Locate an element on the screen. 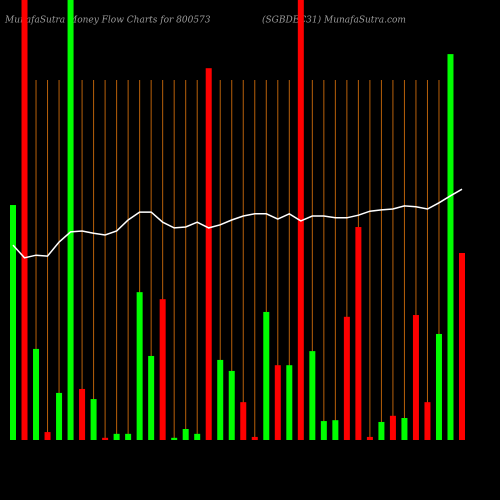 The width and height of the screenshot is (500, 500). chart-title: MunafaSutra Money Flow Charts for 800573 is located at coordinates (107, 21).